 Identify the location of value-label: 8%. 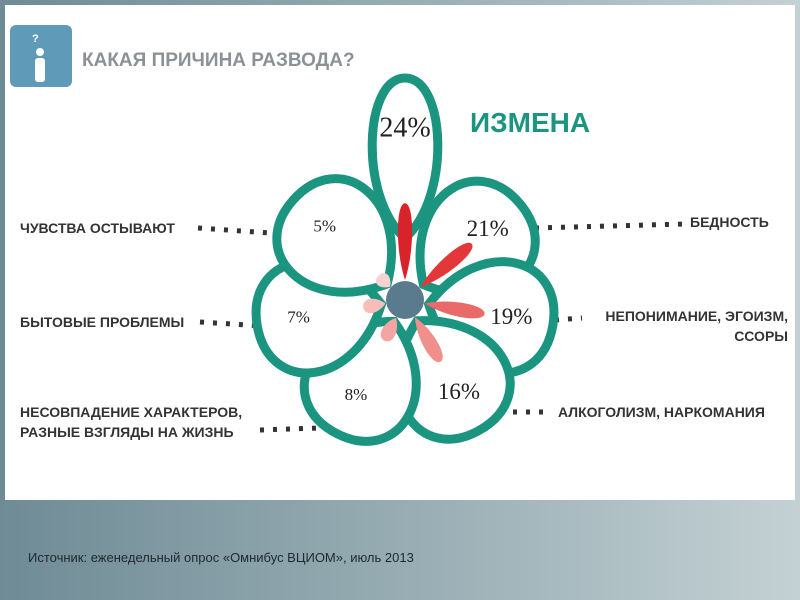
(356, 394).